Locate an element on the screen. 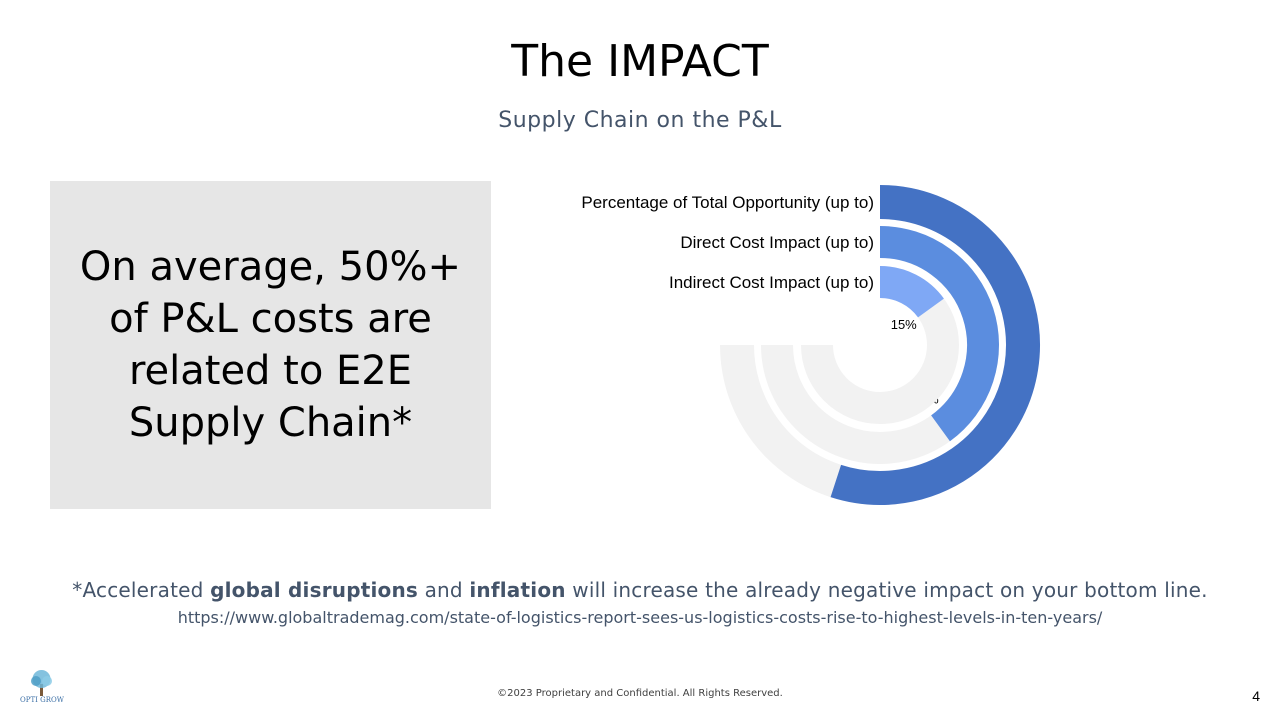  footnote-bold-inflation: inflation is located at coordinates (517, 590).